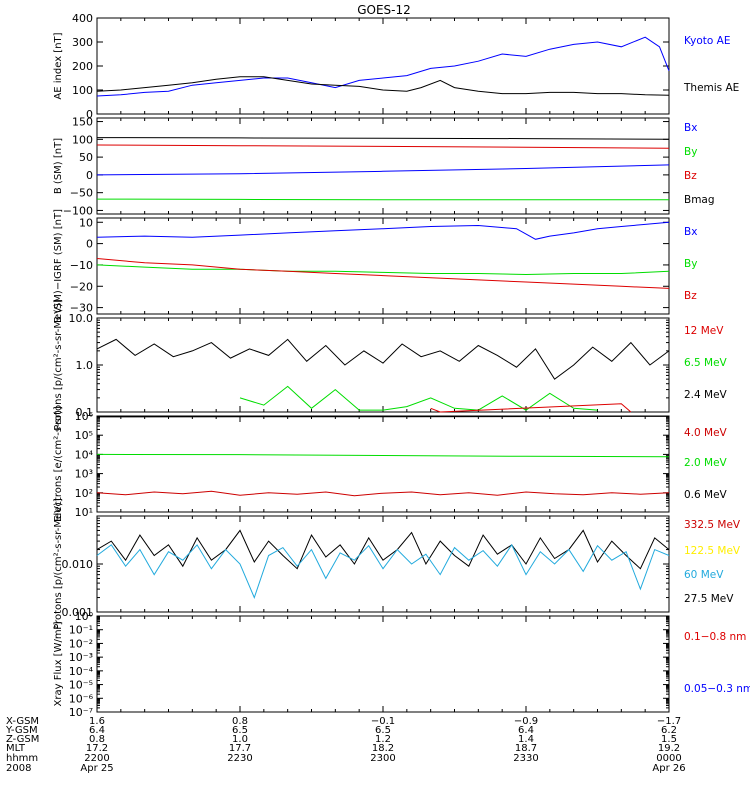 This screenshot has width=750, height=800. Describe the element at coordinates (78, 564) in the screenshot. I see `y-tick-label: 0.010` at that location.